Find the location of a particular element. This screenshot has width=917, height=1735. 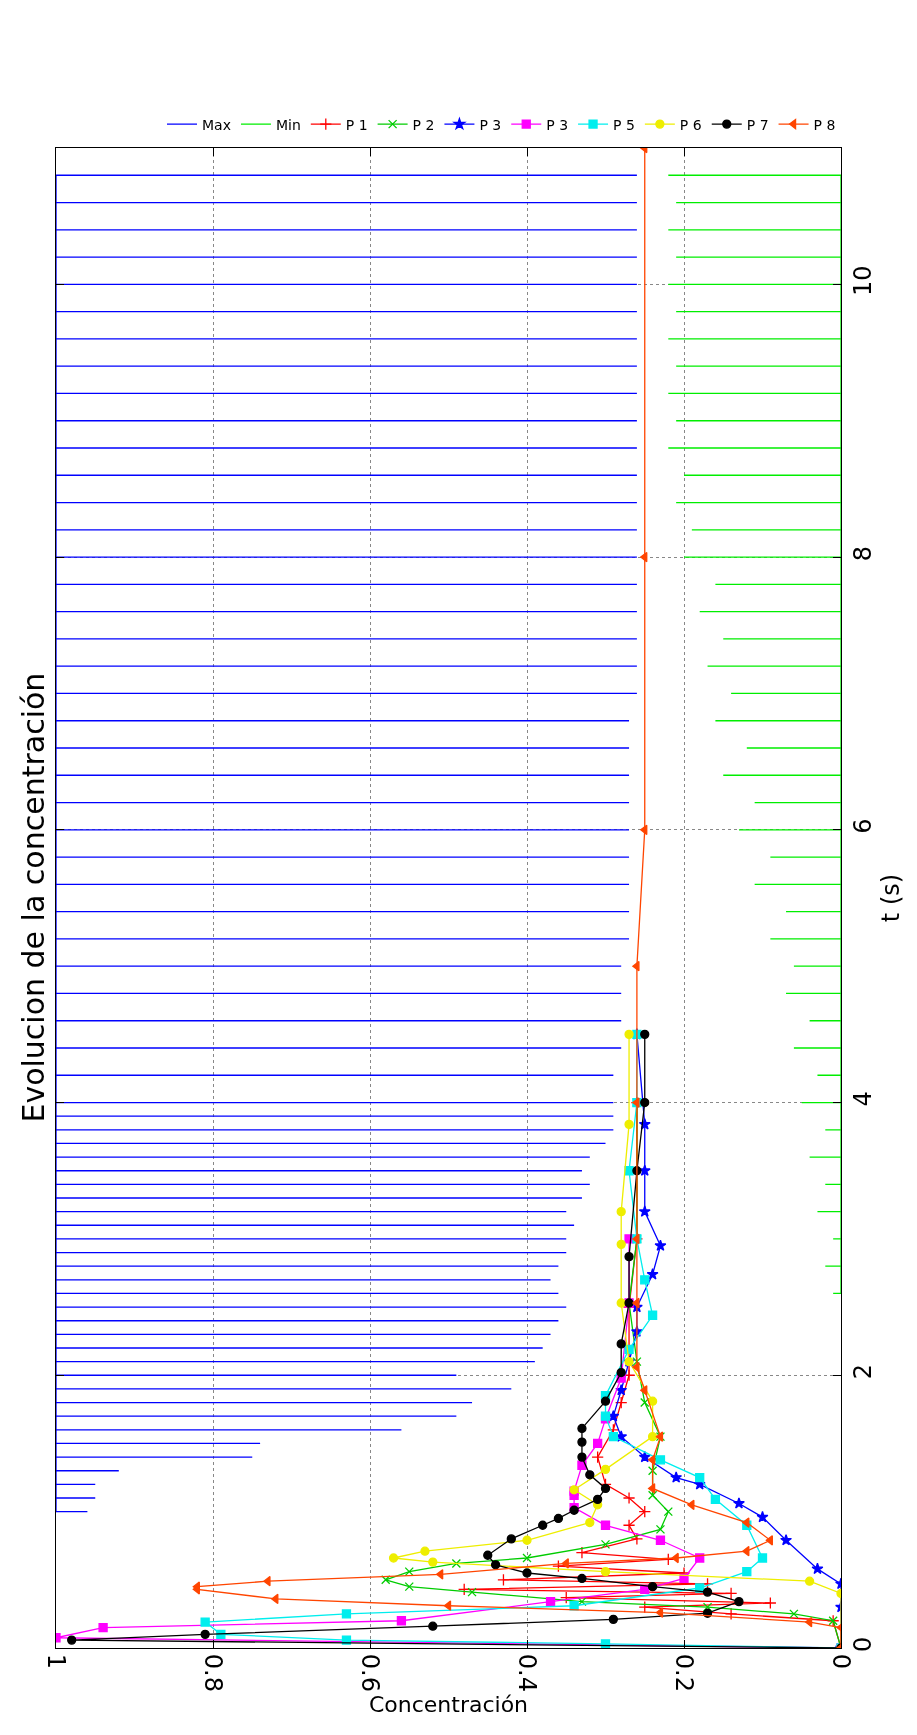

legend-label: P 1 is located at coordinates (356, 124).